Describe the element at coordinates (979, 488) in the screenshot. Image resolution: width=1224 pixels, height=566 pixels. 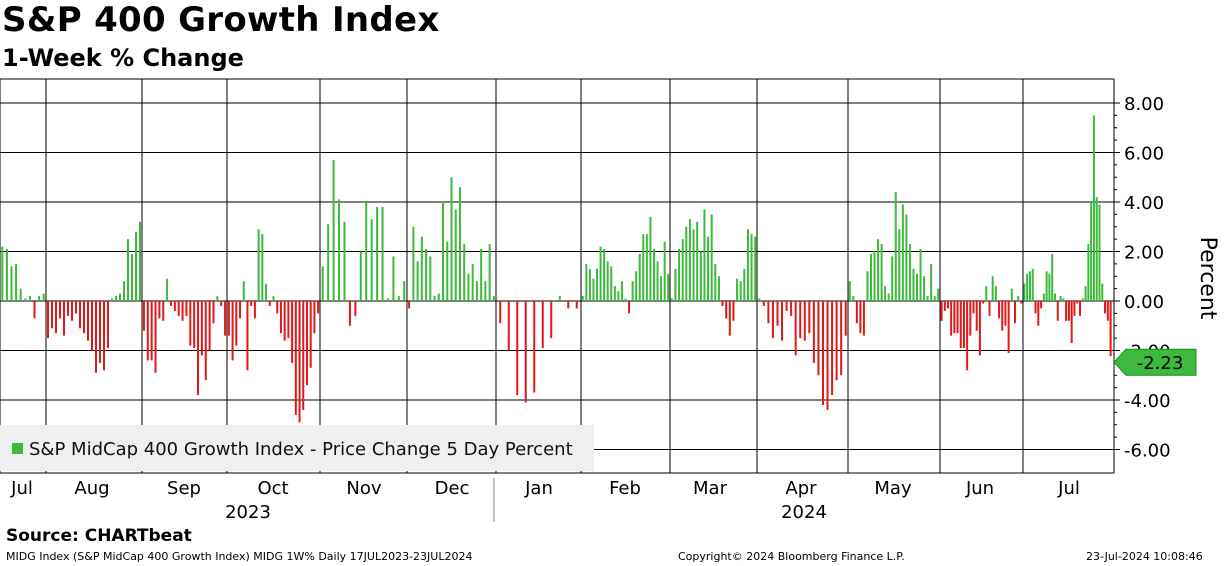
I see `x-tick-label: Jun` at that location.